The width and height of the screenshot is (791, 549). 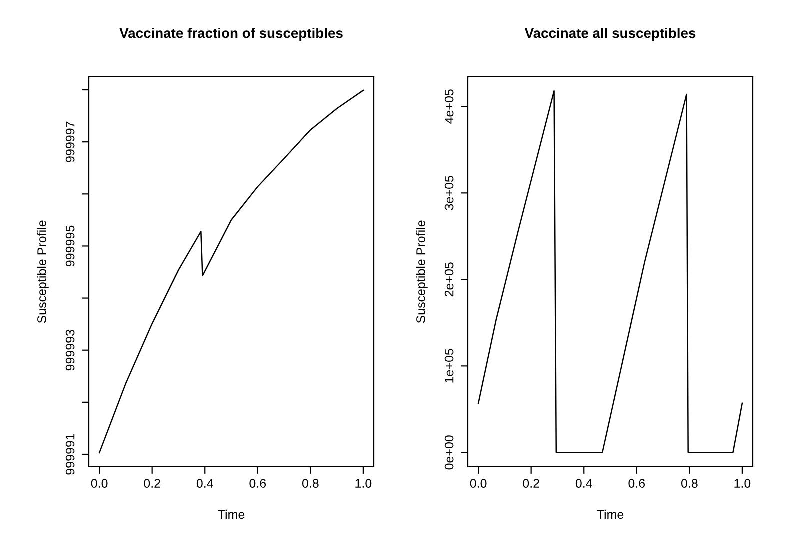 I want to click on chart-title: Vaccinate fraction of susceptibles, so click(x=231, y=34).